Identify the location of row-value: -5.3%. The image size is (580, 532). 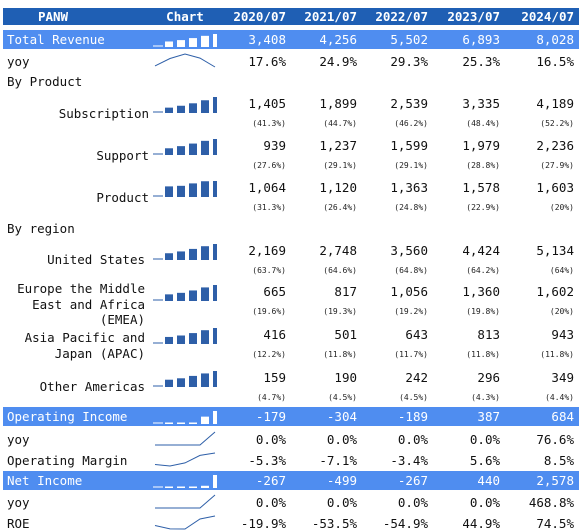
(267, 460).